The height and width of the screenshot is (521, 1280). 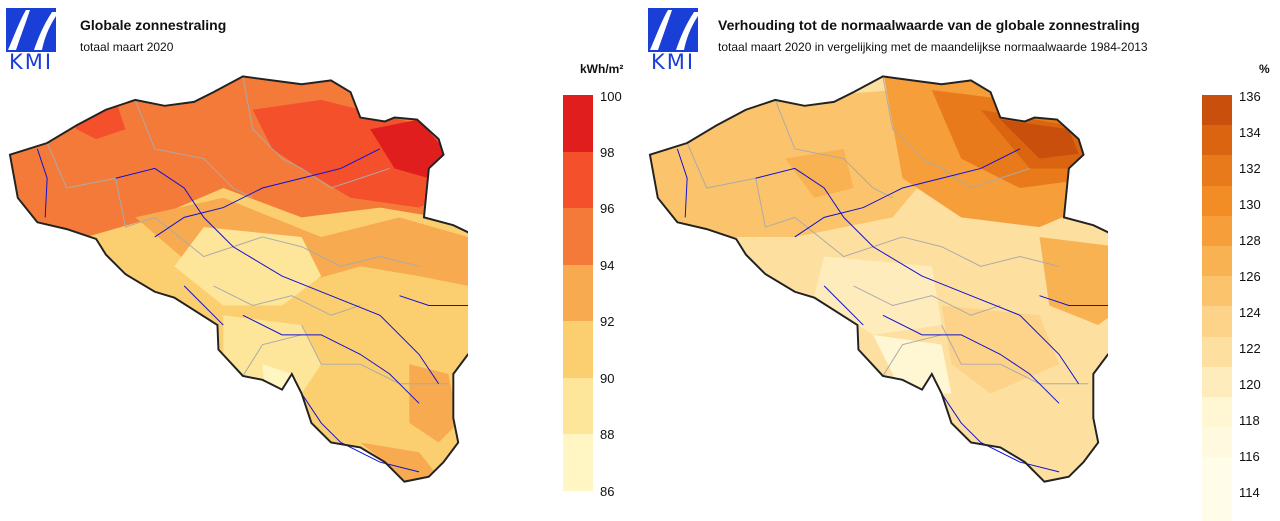 I want to click on legend-tick: 124, so click(x=1250, y=312).